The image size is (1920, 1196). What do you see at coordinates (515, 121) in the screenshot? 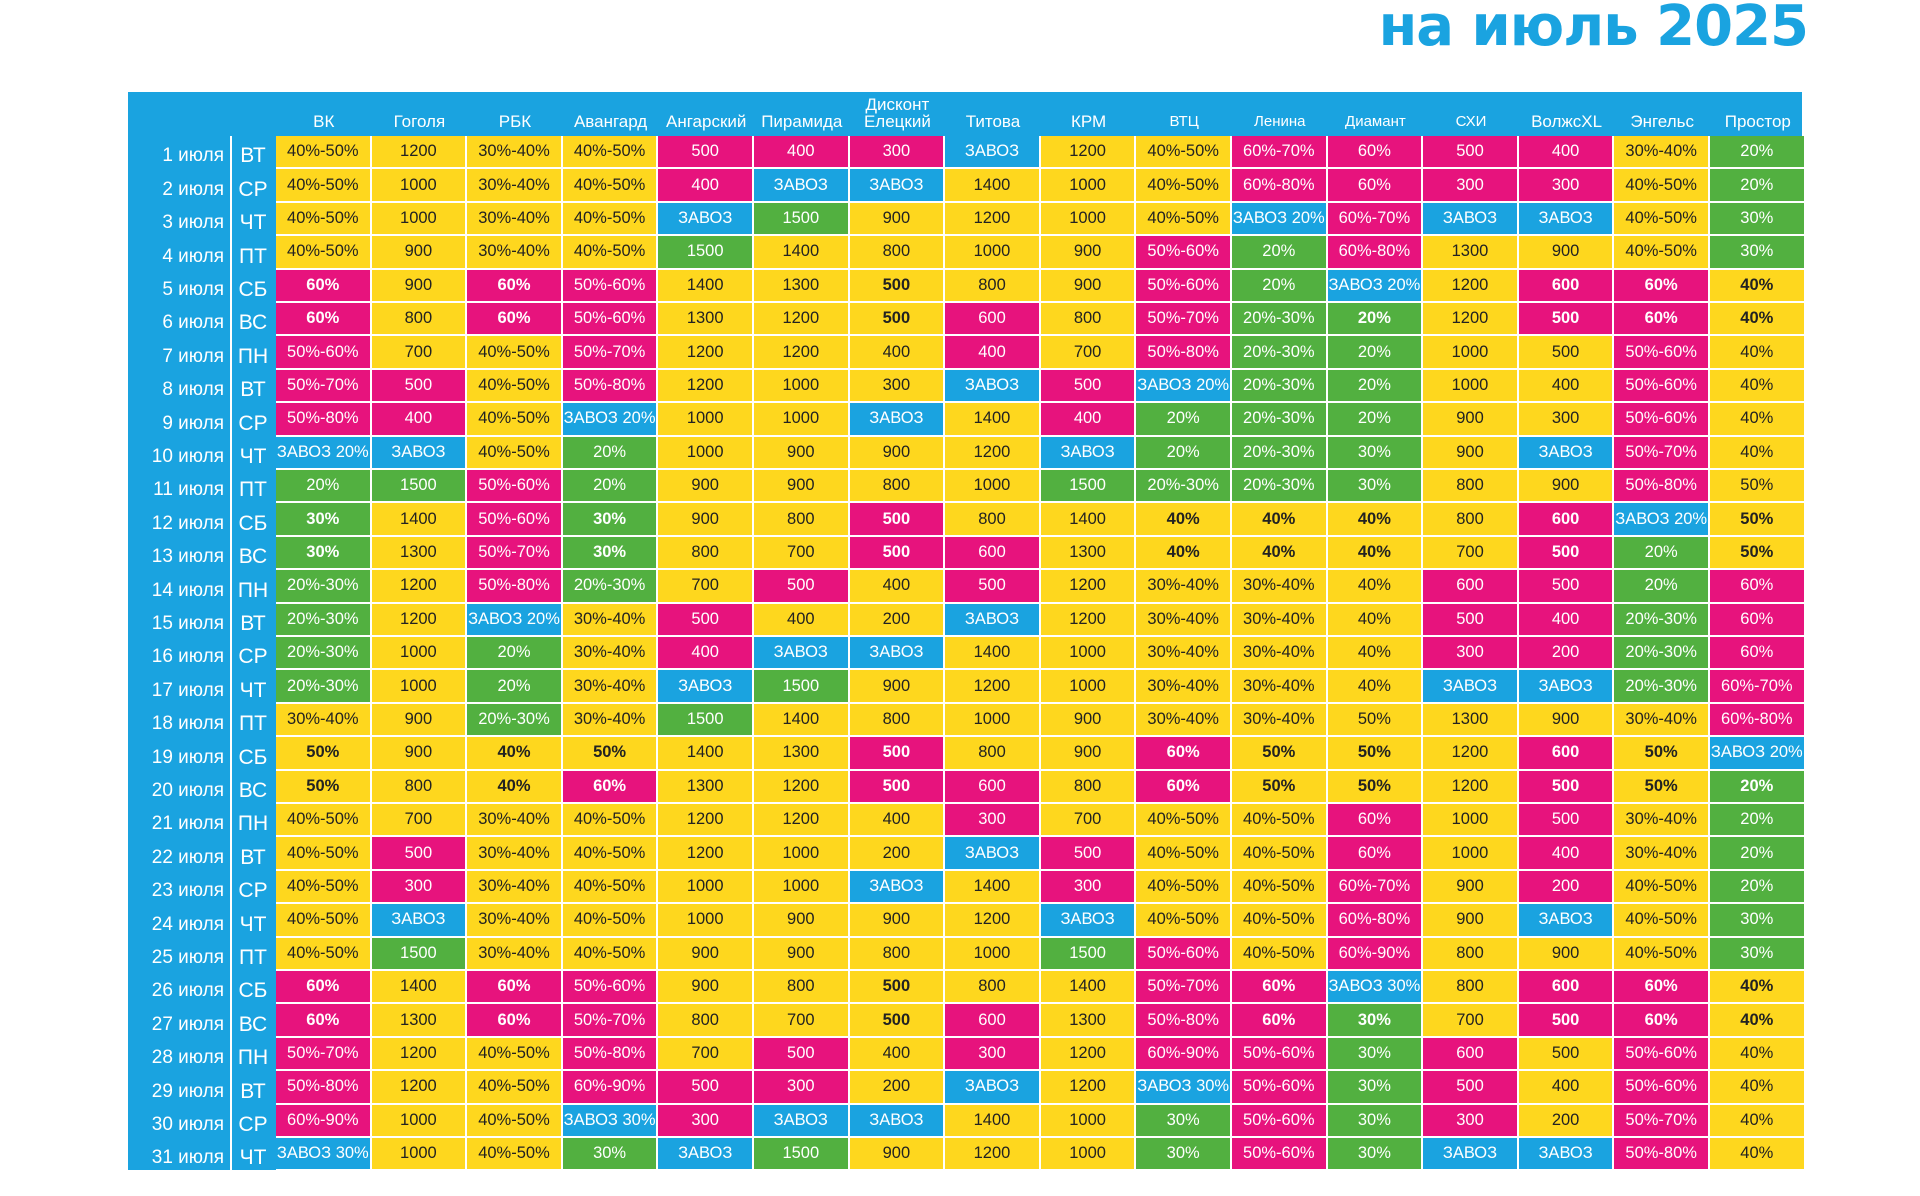
I see `column-header: РБК` at bounding box center [515, 121].